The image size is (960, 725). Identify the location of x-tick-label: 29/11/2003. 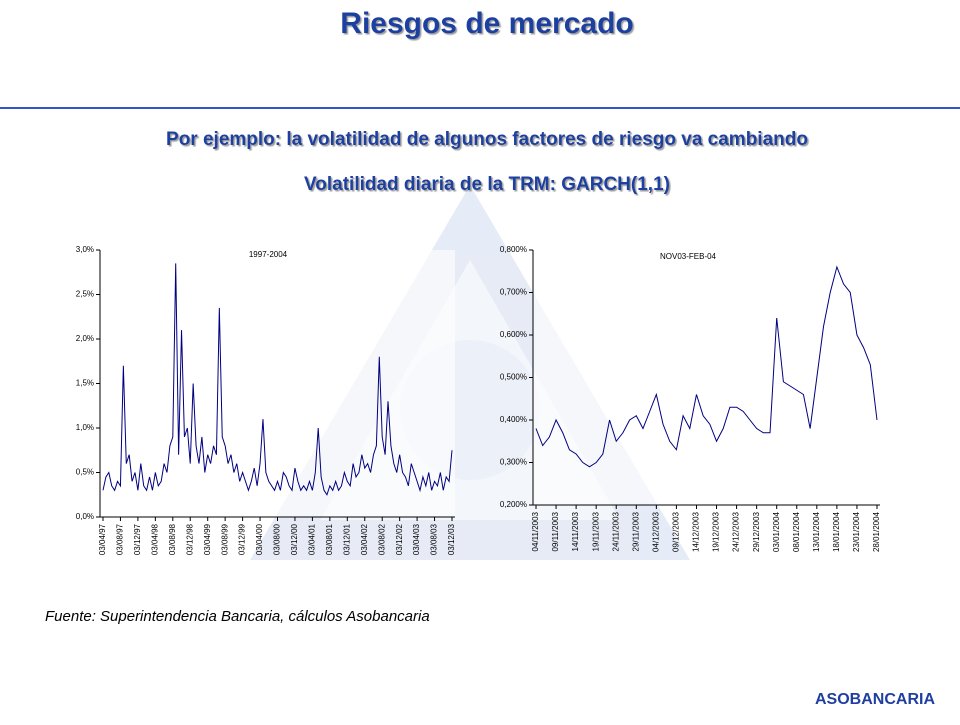
(635, 531).